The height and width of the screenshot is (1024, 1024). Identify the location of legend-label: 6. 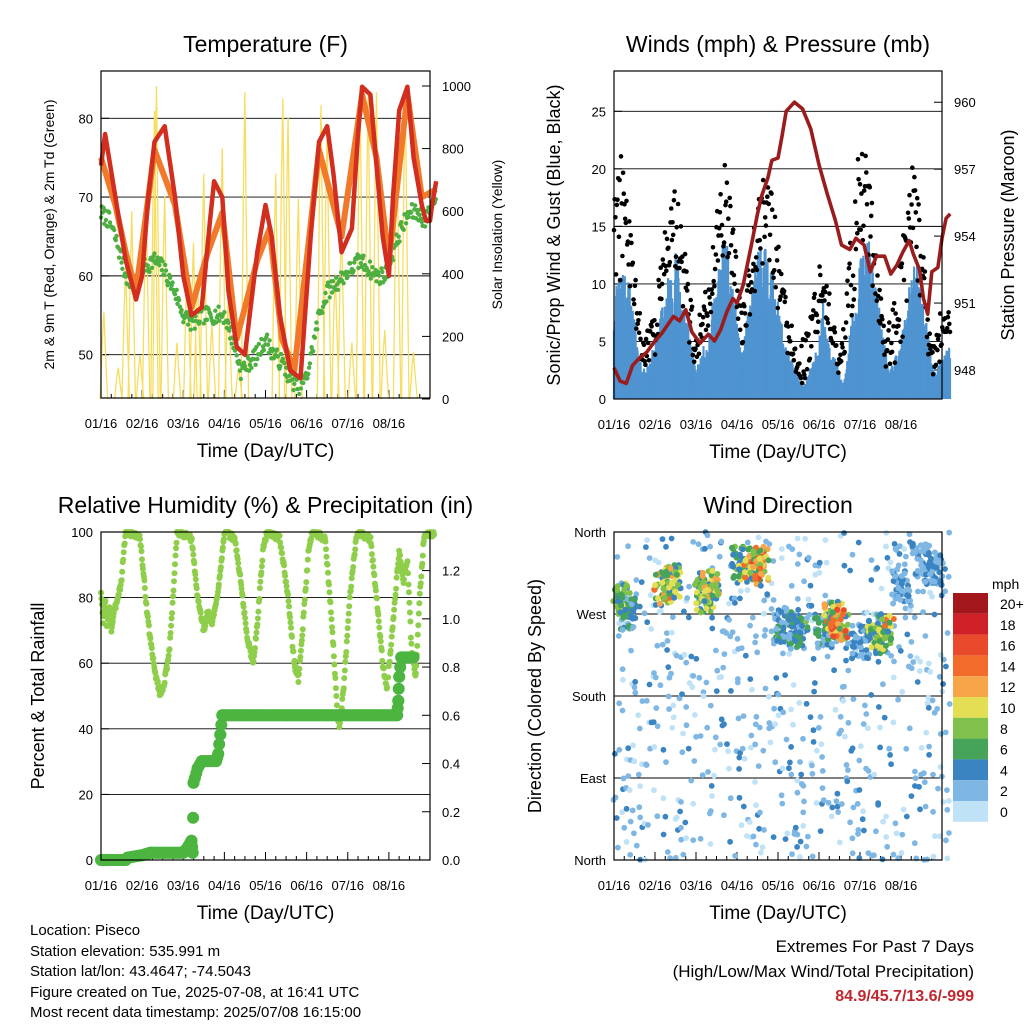
(1004, 750).